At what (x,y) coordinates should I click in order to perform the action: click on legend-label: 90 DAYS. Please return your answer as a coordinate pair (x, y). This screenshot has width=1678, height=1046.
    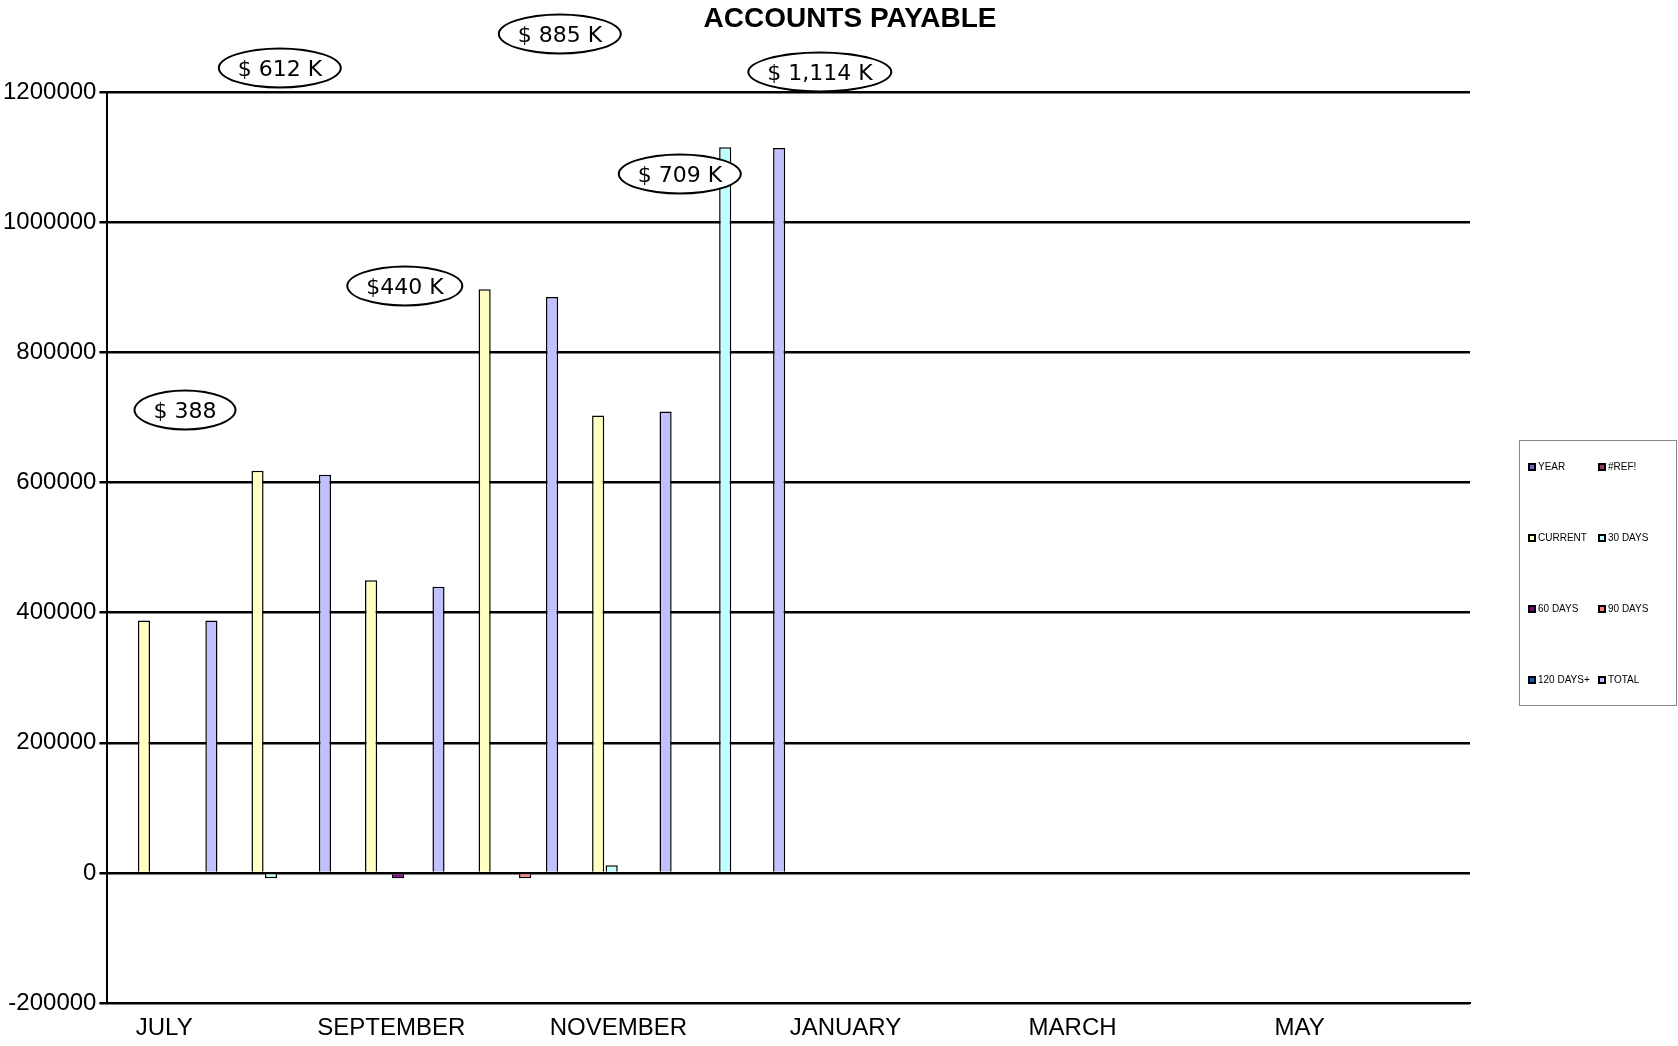
    Looking at the image, I should click on (1628, 608).